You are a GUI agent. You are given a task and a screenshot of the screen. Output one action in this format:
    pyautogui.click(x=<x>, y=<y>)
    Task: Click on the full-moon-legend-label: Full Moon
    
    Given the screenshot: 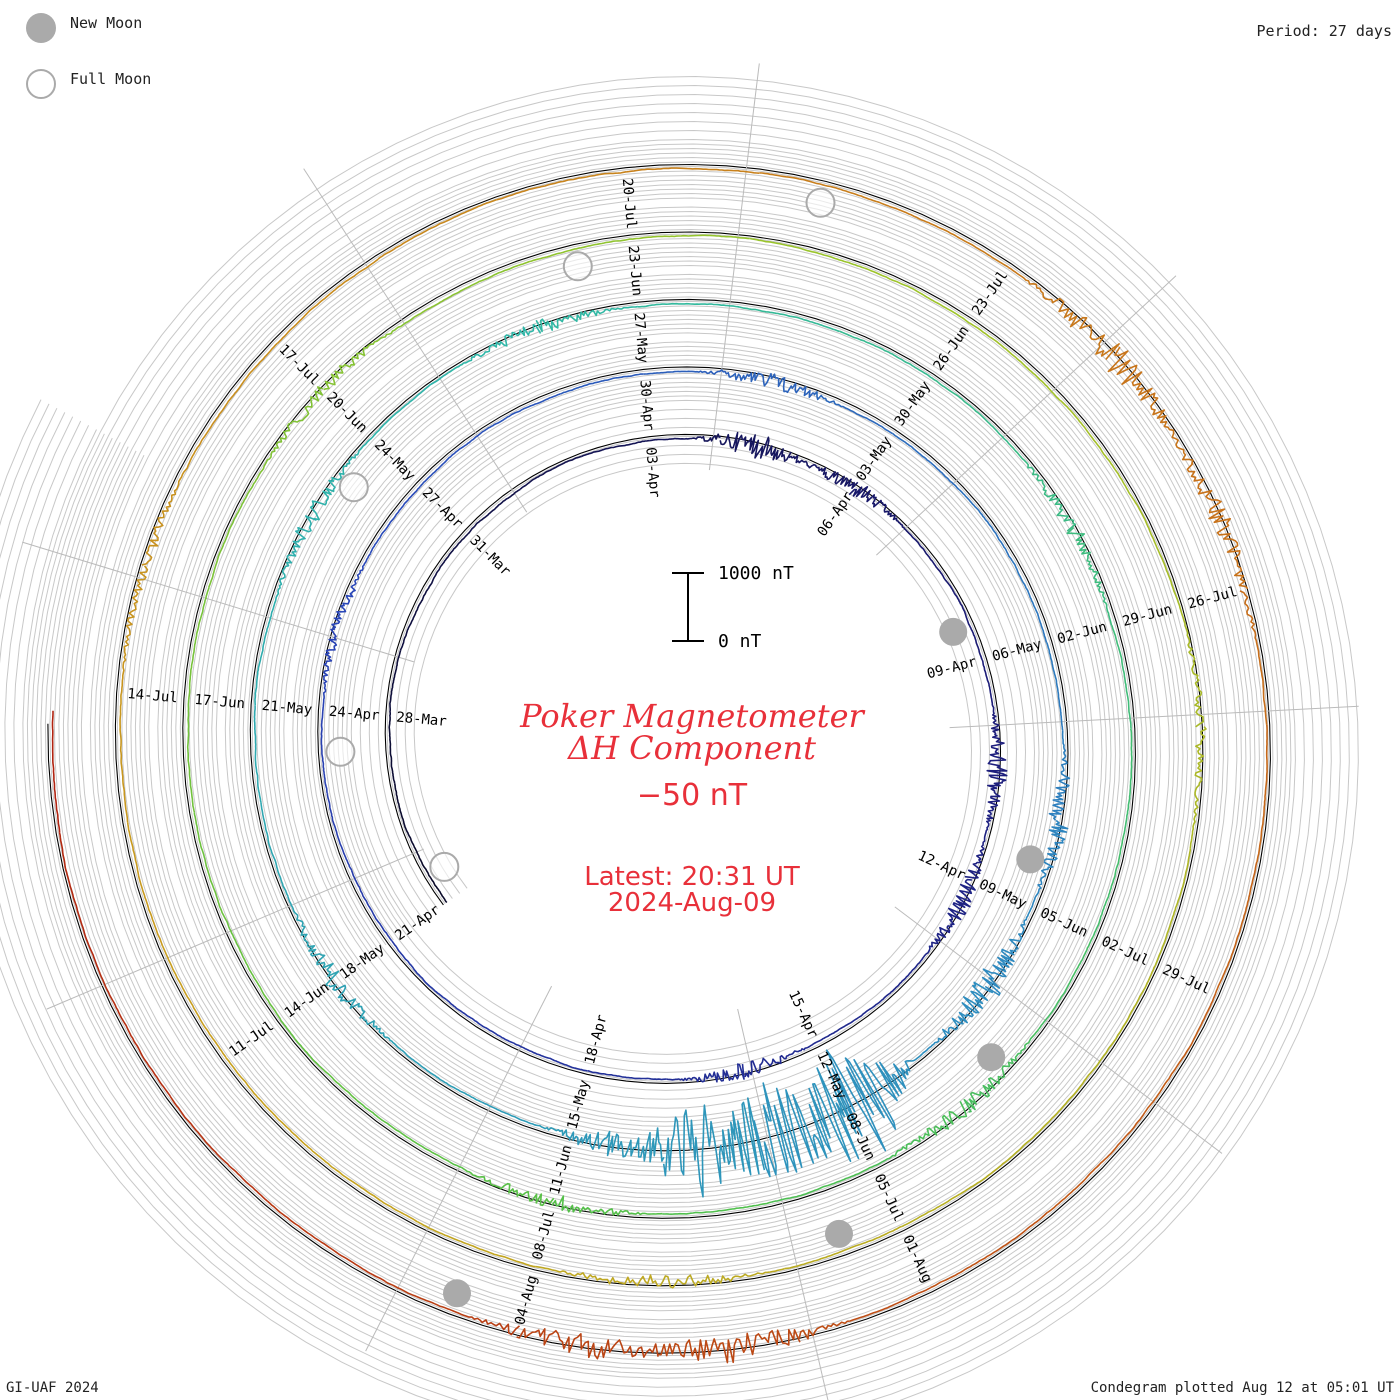 What is the action you would take?
    pyautogui.click(x=111, y=79)
    